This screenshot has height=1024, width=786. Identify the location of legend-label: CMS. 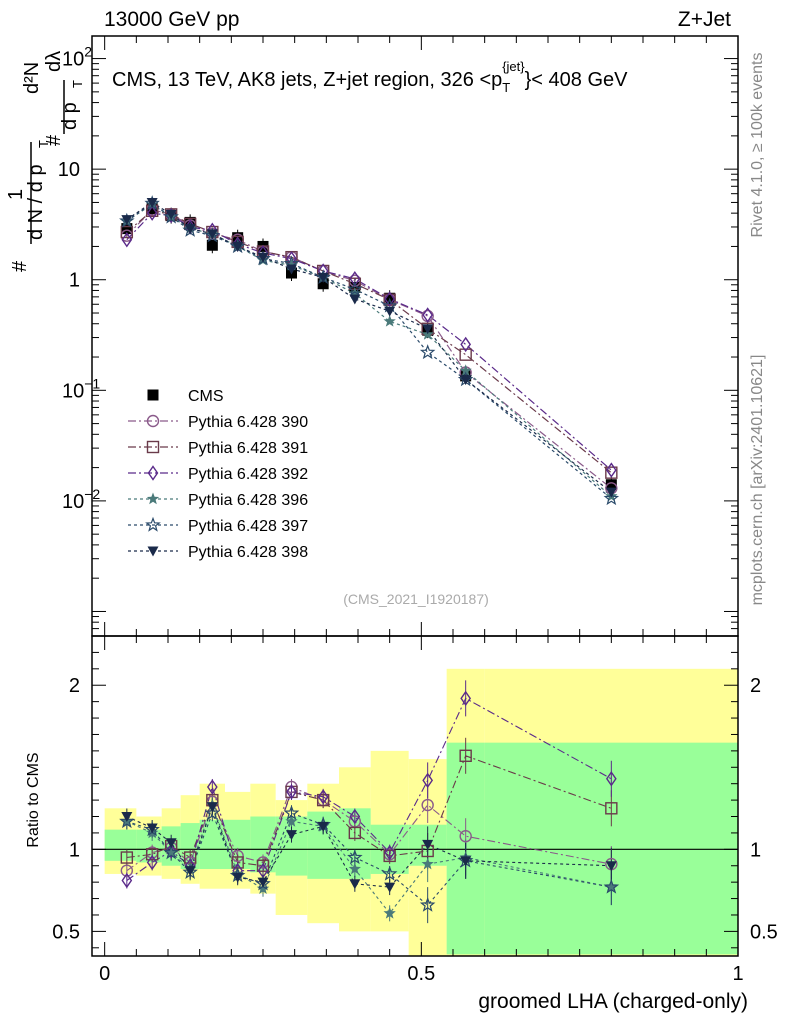
(206, 396).